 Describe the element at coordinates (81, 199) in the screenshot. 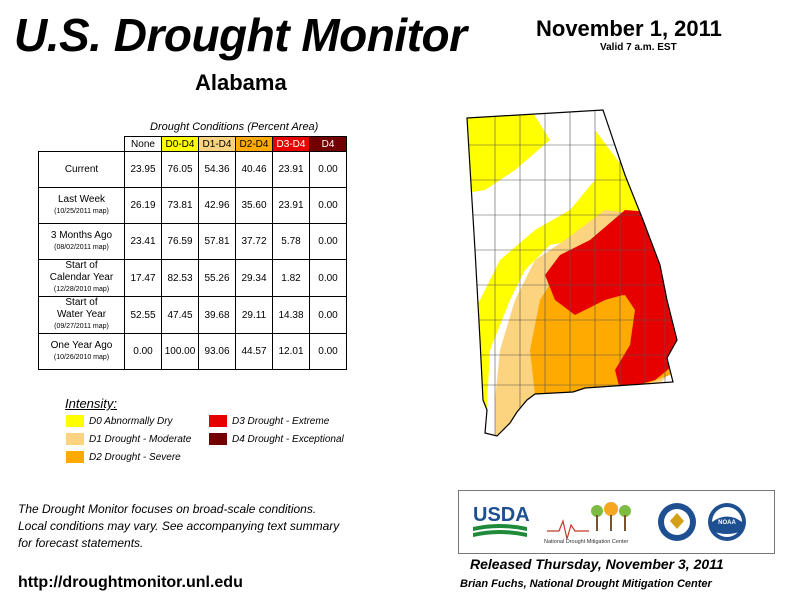

I see `row-label-text: Last Week` at that location.